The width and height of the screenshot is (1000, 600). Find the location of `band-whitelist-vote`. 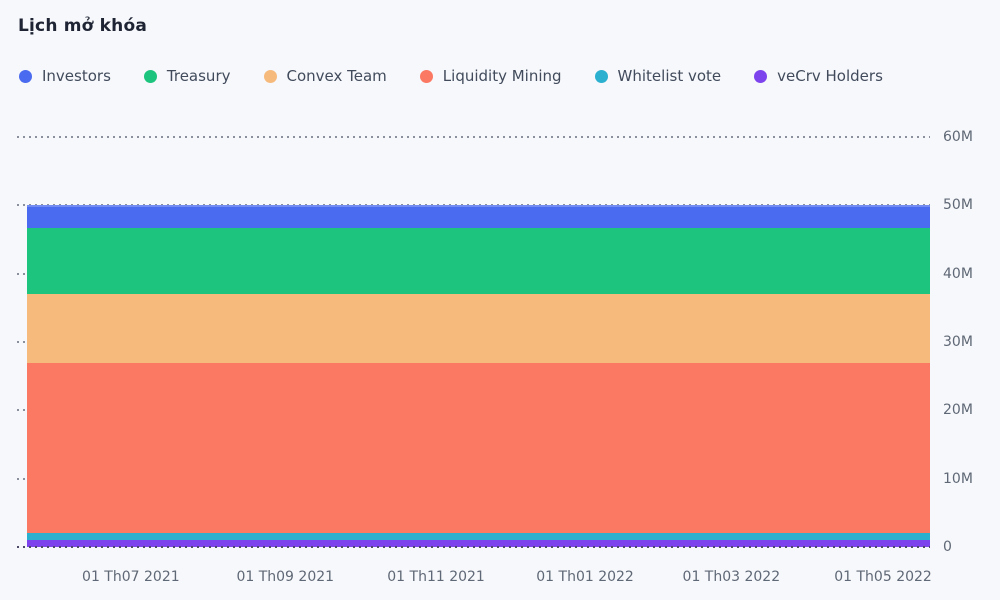

band-whitelist-vote is located at coordinates (478, 537).